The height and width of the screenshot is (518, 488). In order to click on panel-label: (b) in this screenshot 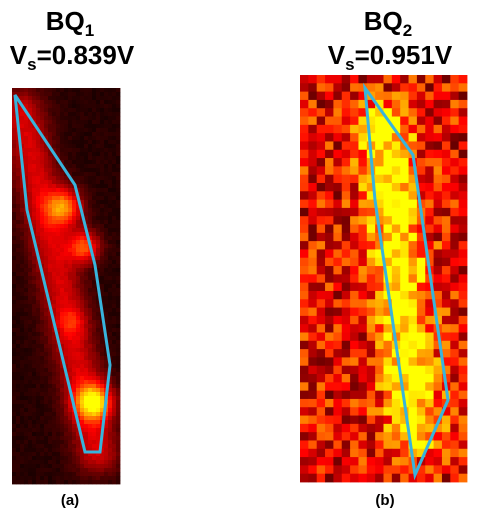, I will do `click(384, 500)`.